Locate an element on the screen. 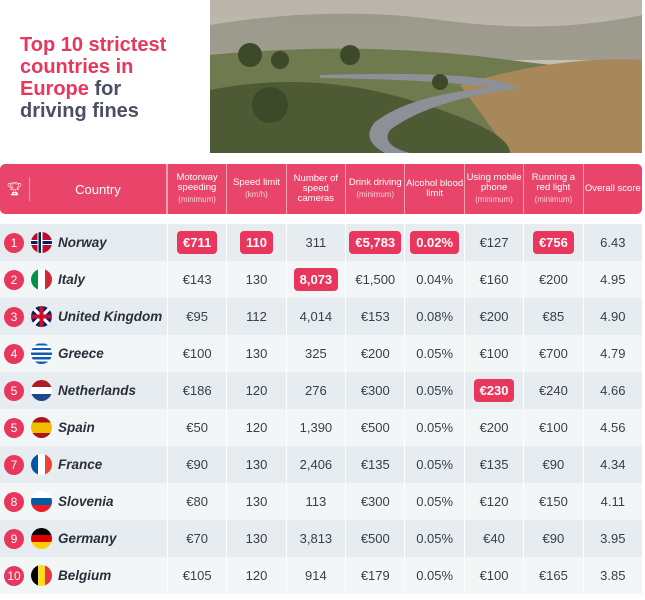  table-cell: 1,390 is located at coordinates (315, 427).